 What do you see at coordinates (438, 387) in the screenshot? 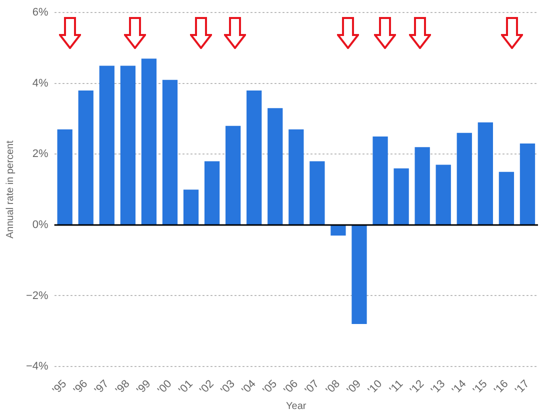
I see `x-tick-label: '13` at bounding box center [438, 387].